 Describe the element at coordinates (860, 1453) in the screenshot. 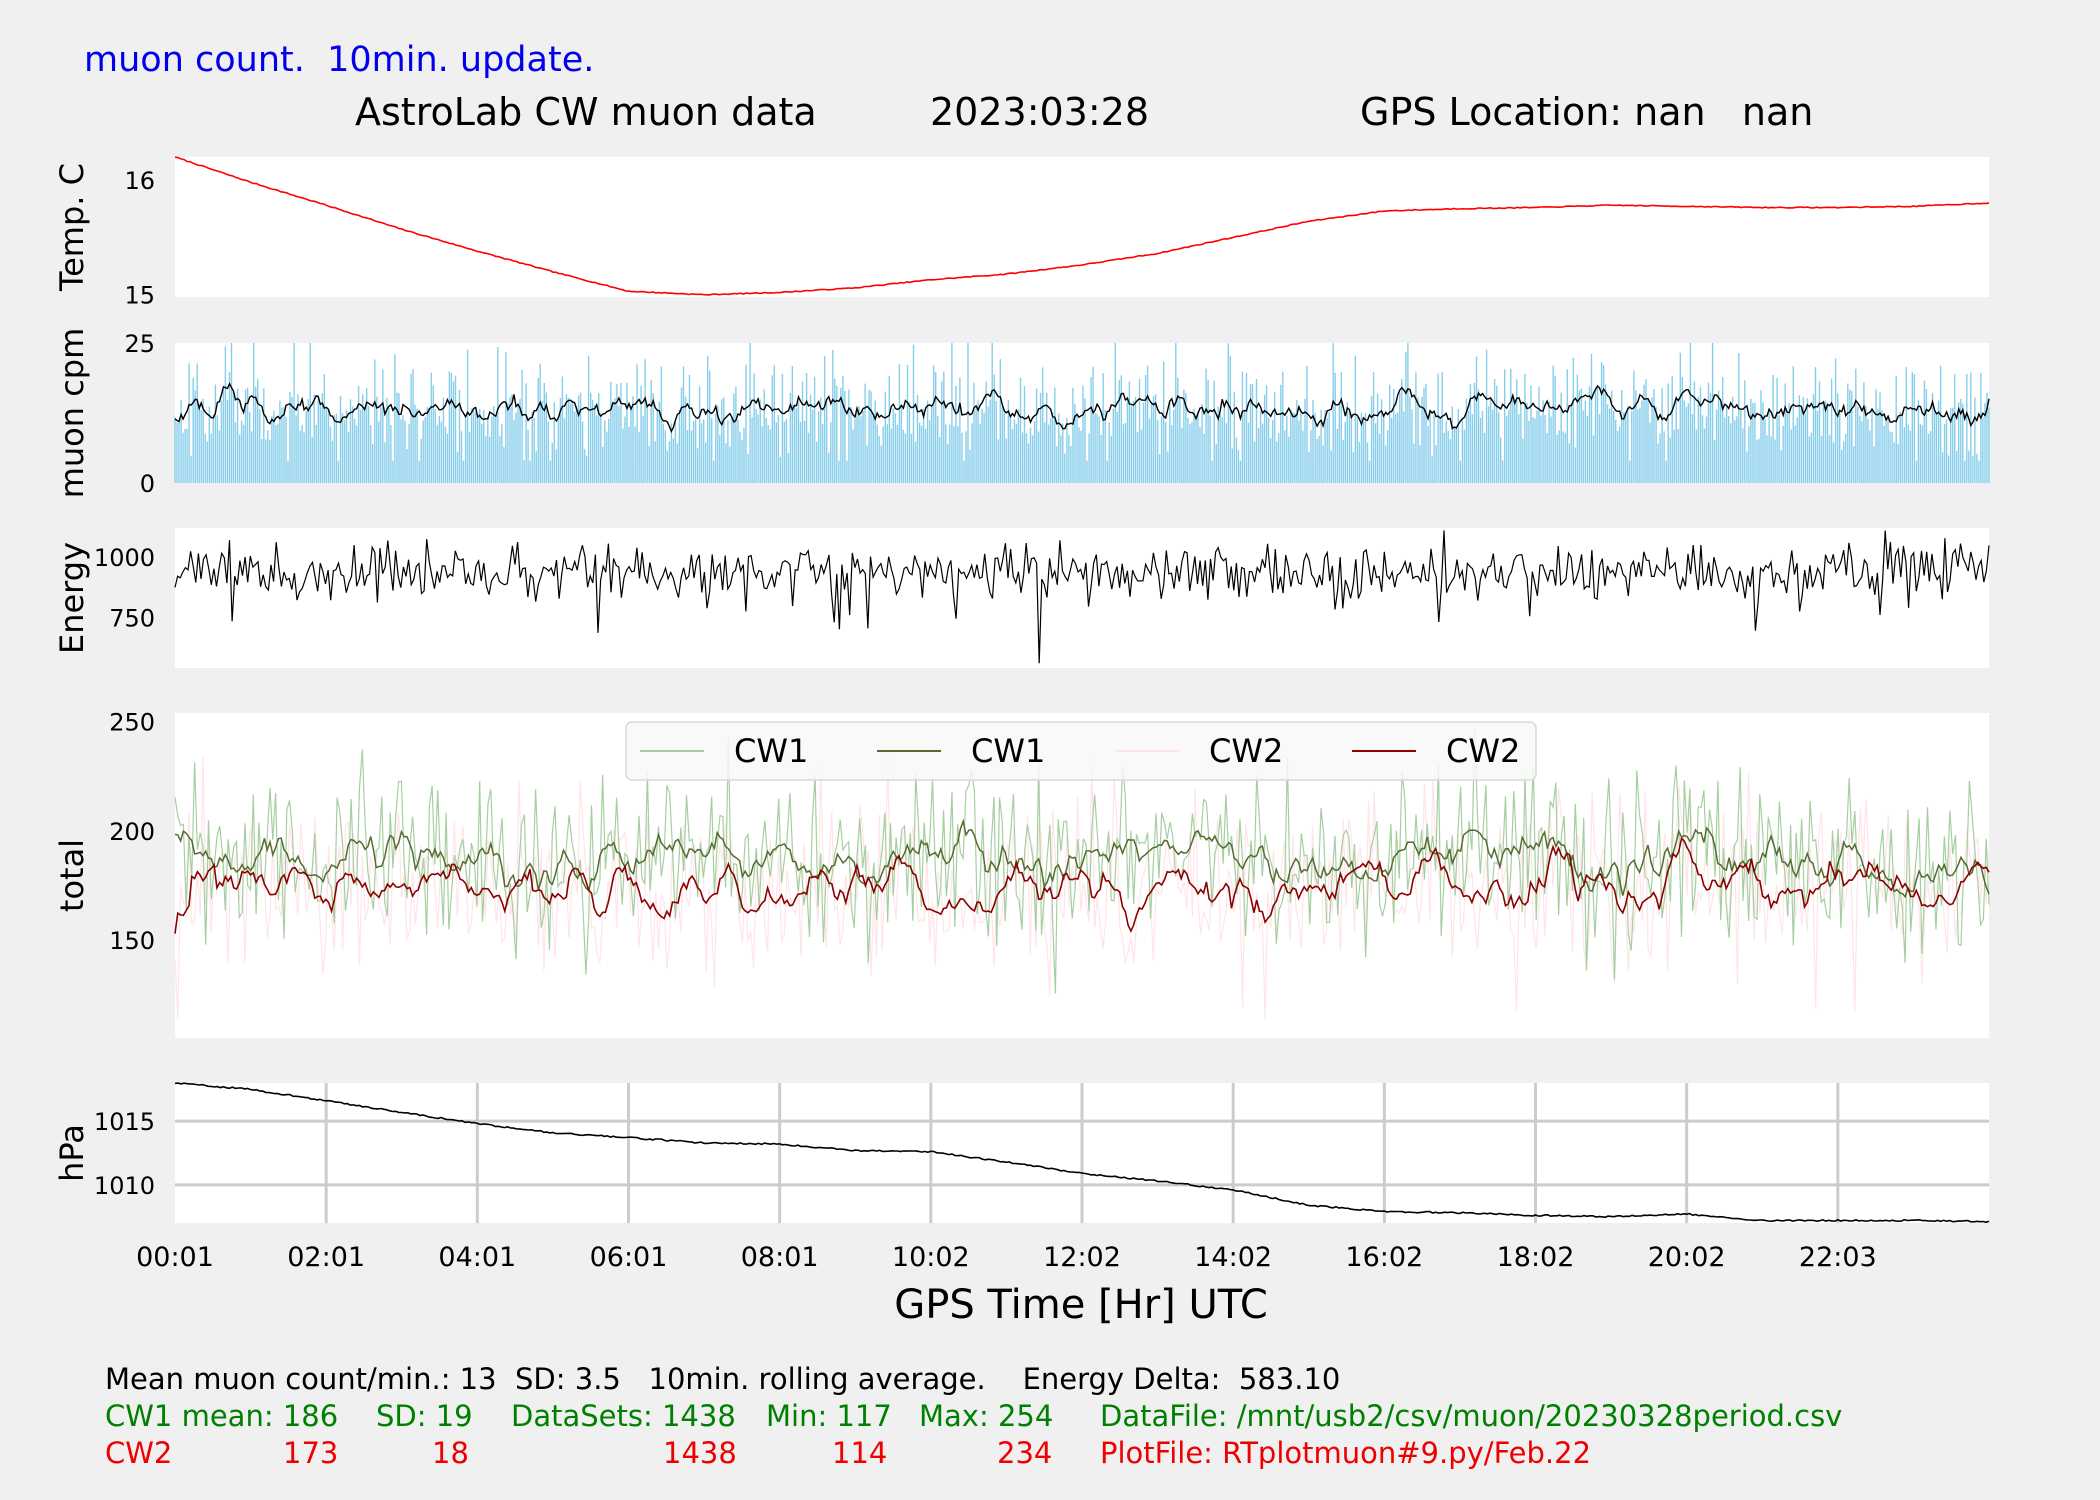

I see `cw2-min: 114` at that location.